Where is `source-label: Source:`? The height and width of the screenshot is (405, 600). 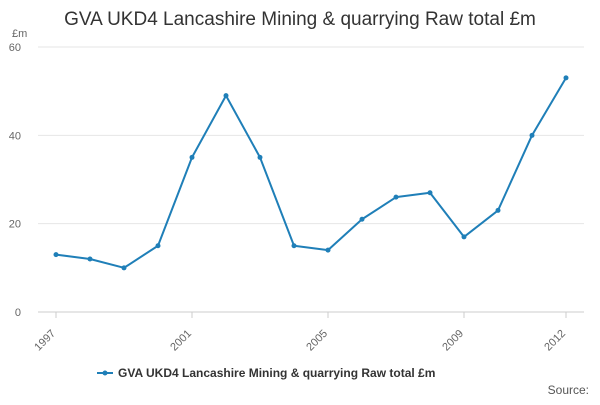 source-label: Source: is located at coordinates (568, 390).